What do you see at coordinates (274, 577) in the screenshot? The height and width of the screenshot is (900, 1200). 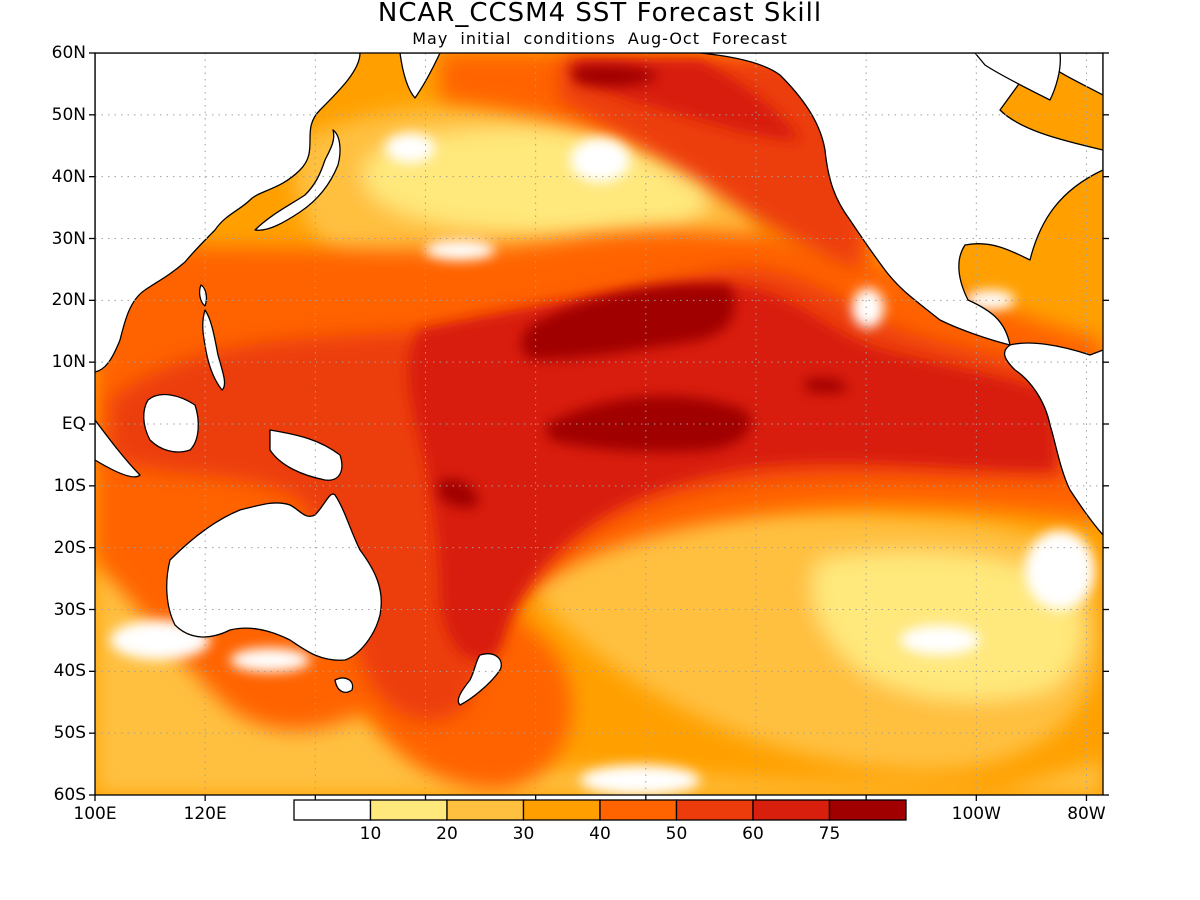 I see `land-australia` at bounding box center [274, 577].